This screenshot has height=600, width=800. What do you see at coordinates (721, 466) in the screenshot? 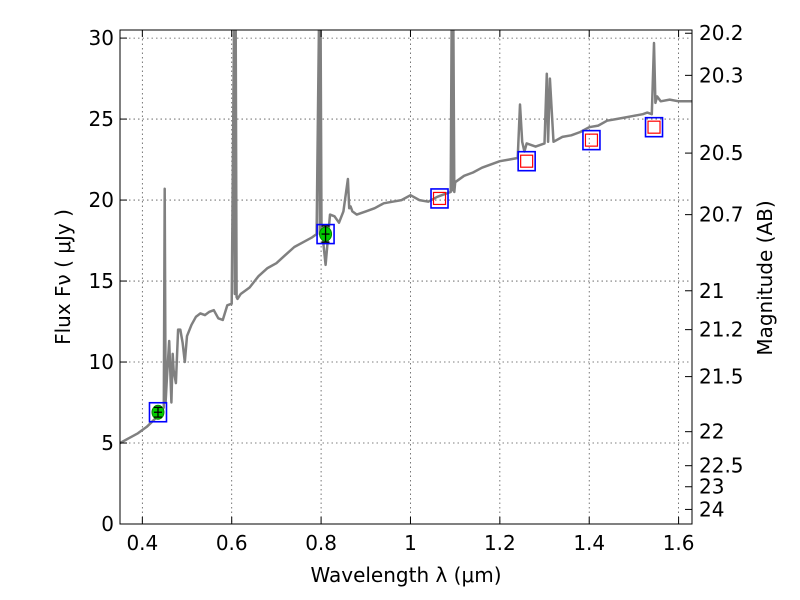
I see `right-tick-label: 22.5` at bounding box center [721, 466].